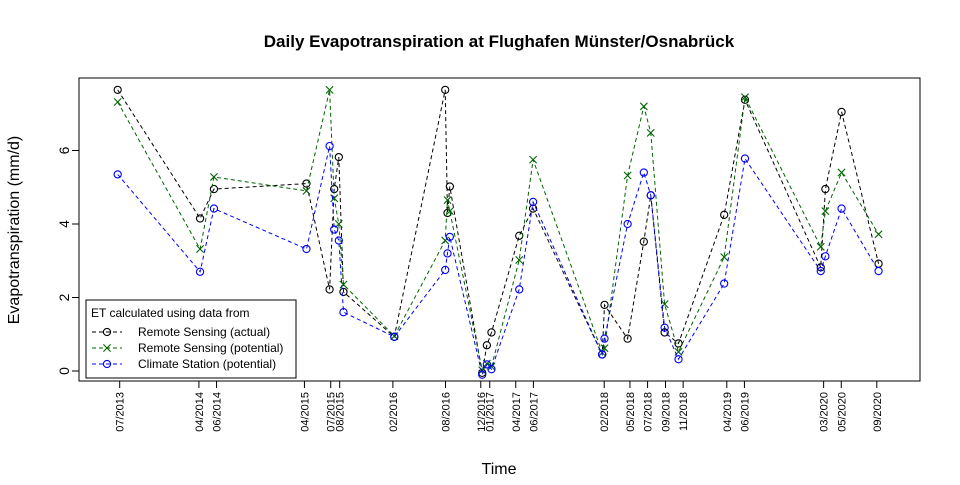 The width and height of the screenshot is (960, 485). Describe the element at coordinates (305, 412) in the screenshot. I see `x-tick-label: 04/2015` at that location.